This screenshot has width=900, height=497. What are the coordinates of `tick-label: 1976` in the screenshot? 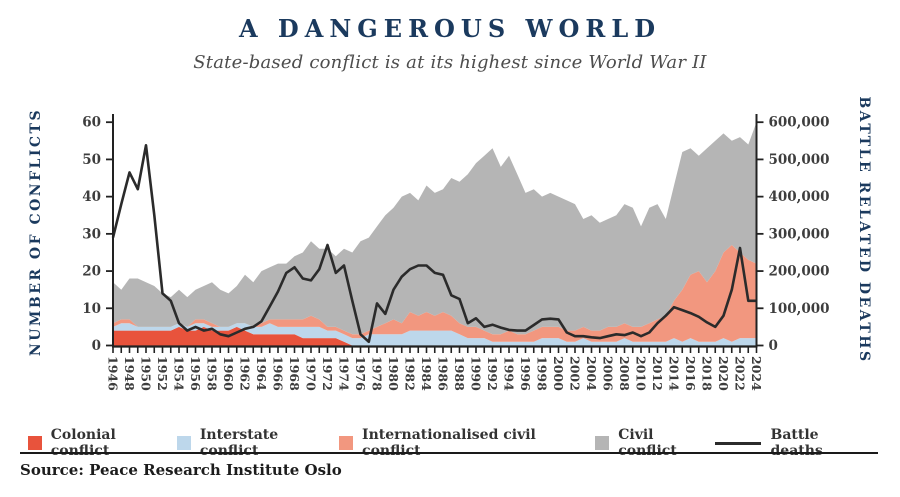 It's located at (360, 373).